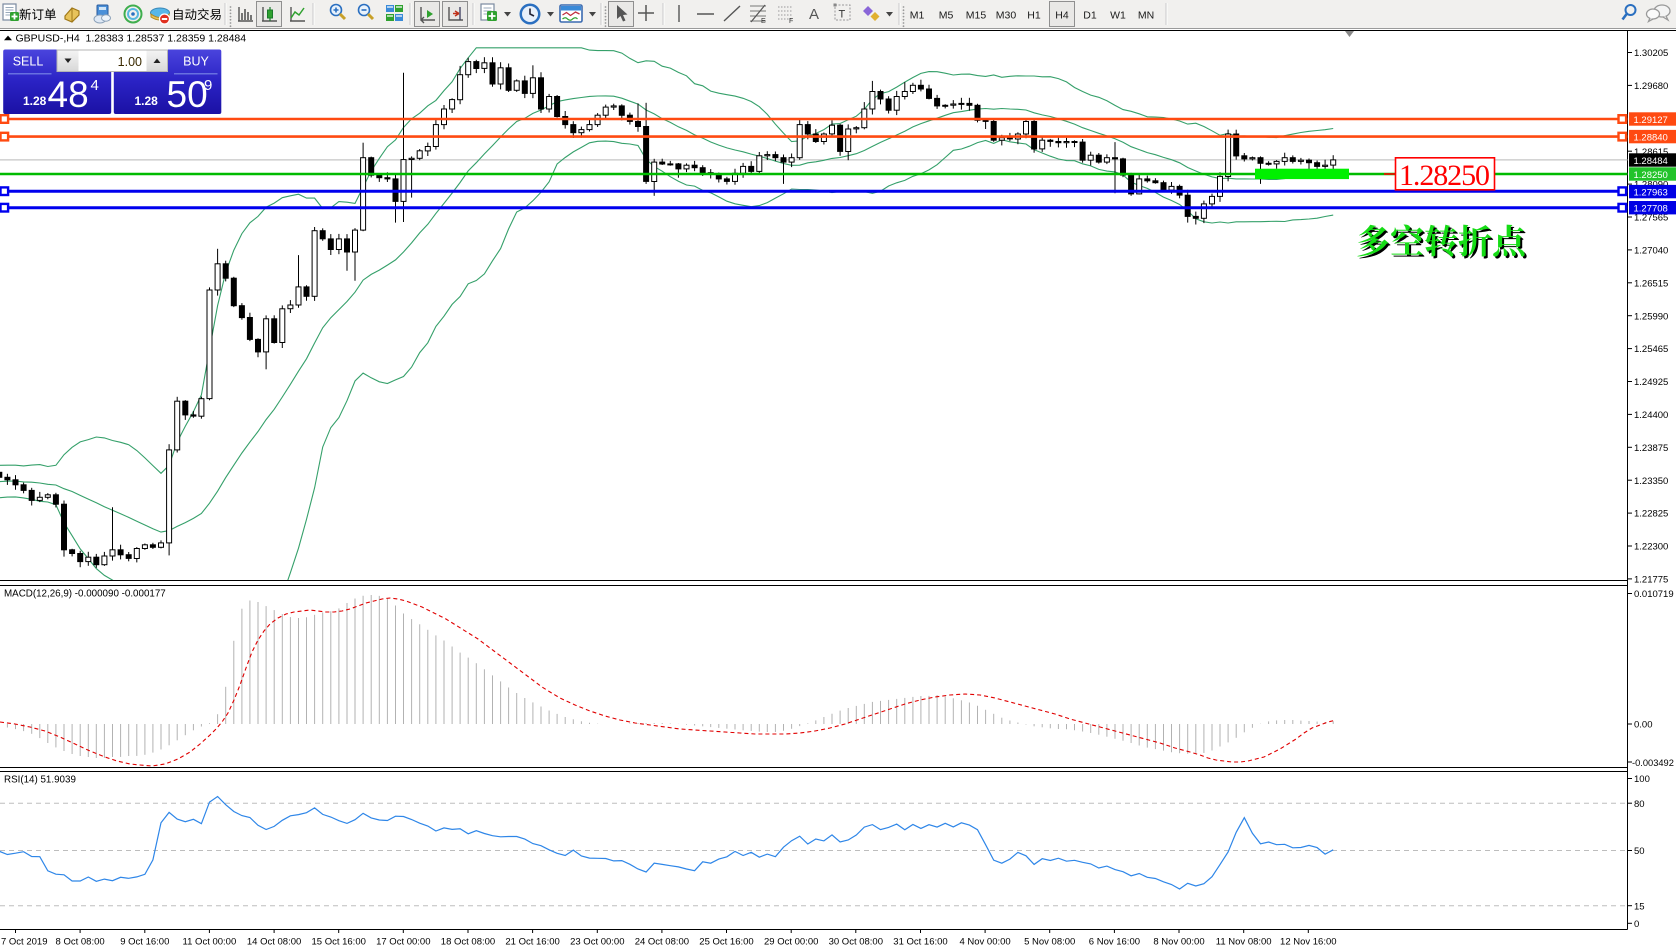 This screenshot has width=1676, height=950. What do you see at coordinates (210, 942) in the screenshot?
I see `svg-text: 11 Oct 00:00` at bounding box center [210, 942].